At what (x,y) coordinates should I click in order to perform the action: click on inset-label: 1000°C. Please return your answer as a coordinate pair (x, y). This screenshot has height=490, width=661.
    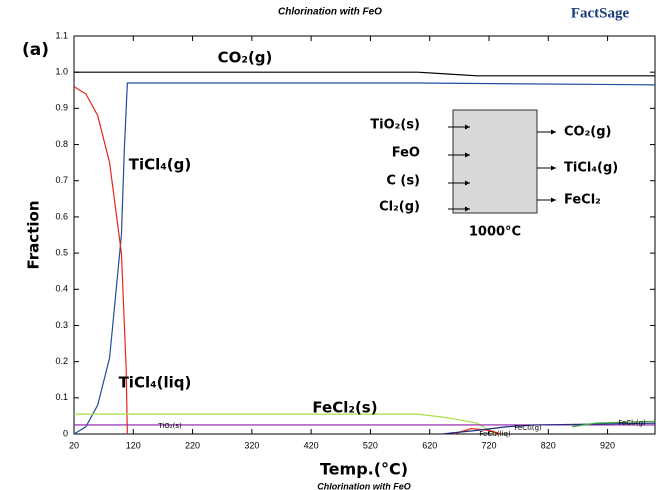
    Looking at the image, I should click on (495, 232).